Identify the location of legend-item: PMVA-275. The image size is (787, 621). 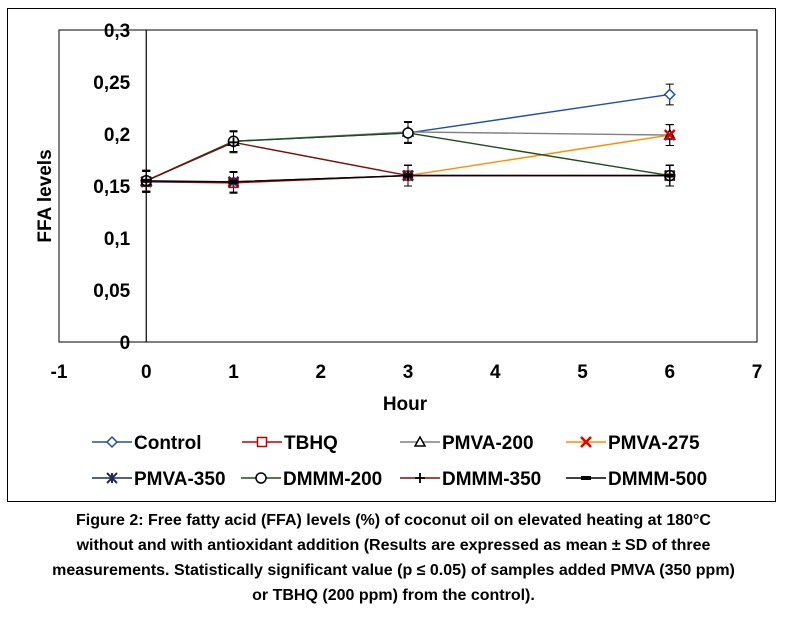
(633, 443).